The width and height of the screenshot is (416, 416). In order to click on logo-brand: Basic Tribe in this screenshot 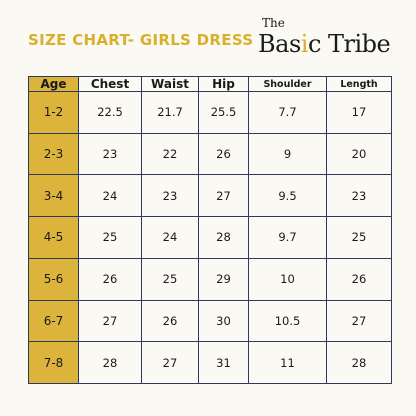, I will do `click(324, 44)`.